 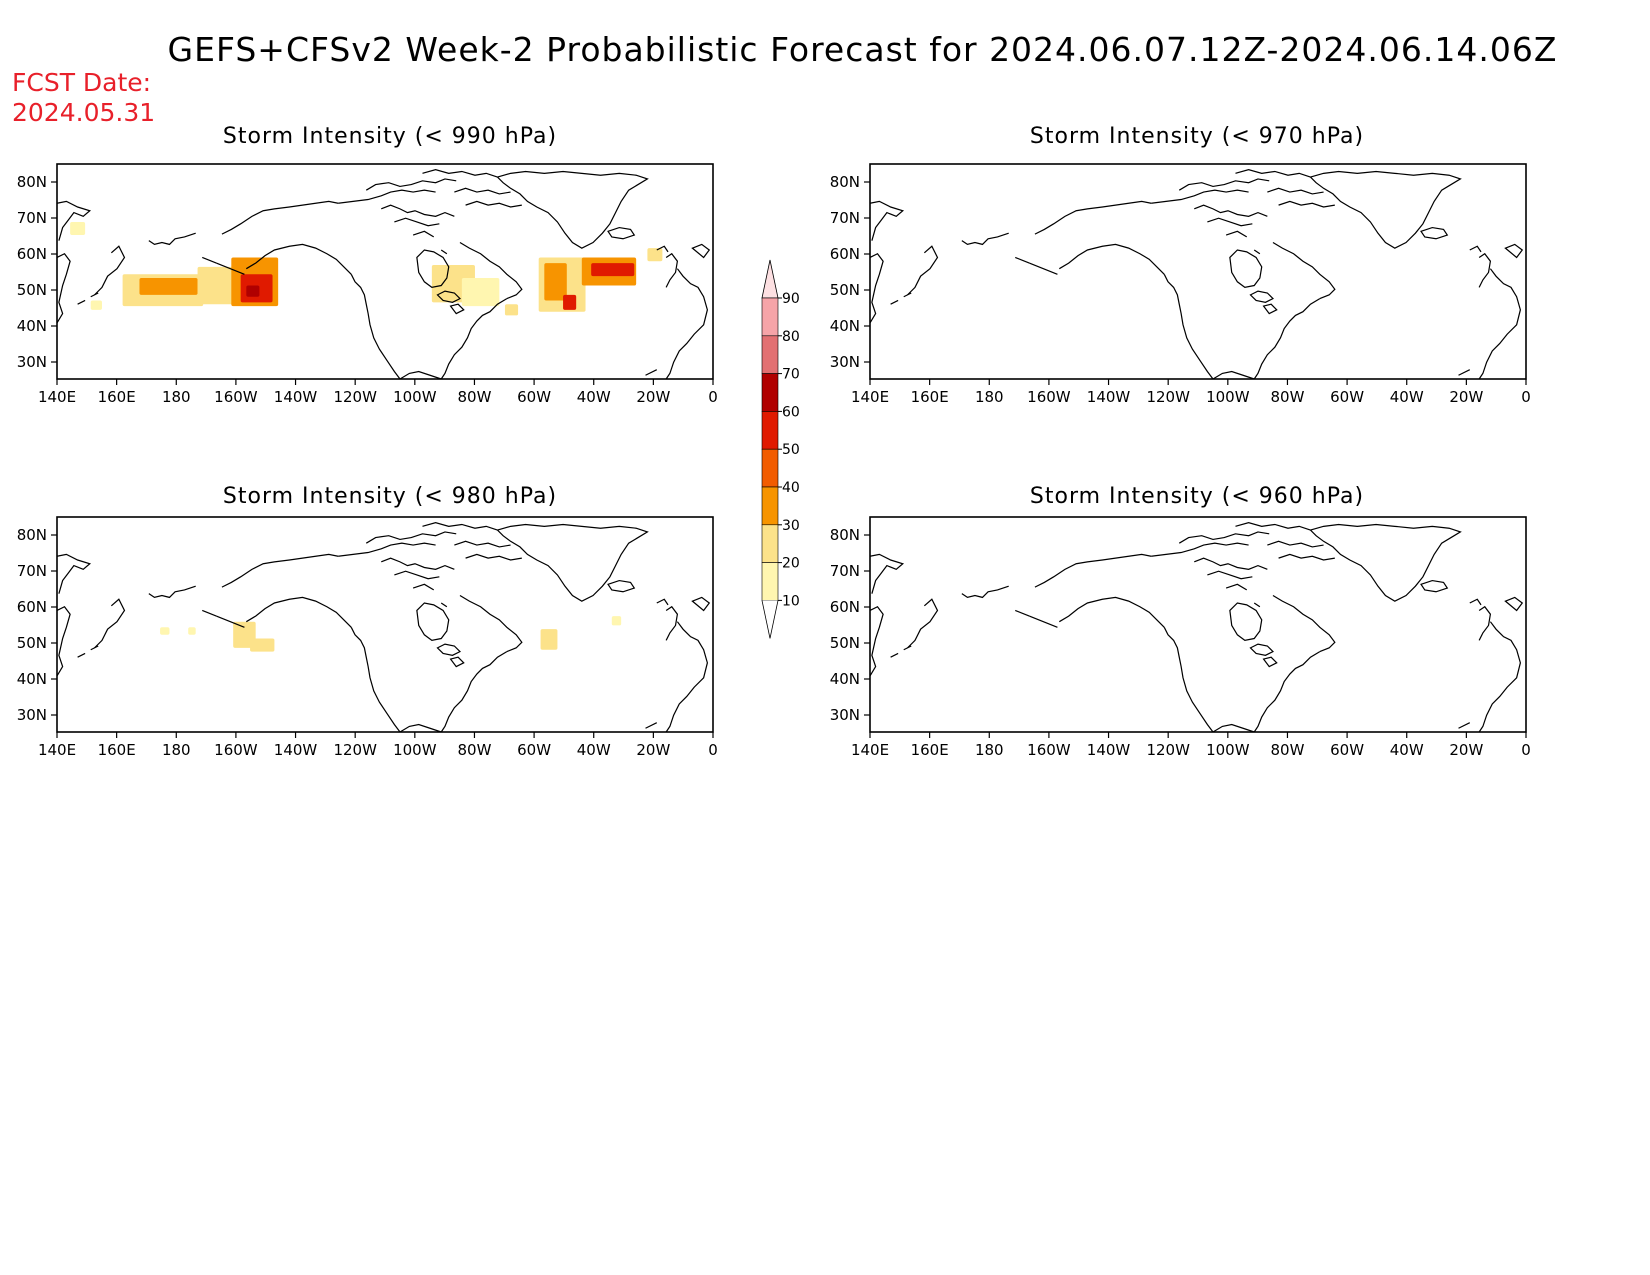 What do you see at coordinates (84, 112) in the screenshot?
I see `fcst-date-value: 2024.05.31` at bounding box center [84, 112].